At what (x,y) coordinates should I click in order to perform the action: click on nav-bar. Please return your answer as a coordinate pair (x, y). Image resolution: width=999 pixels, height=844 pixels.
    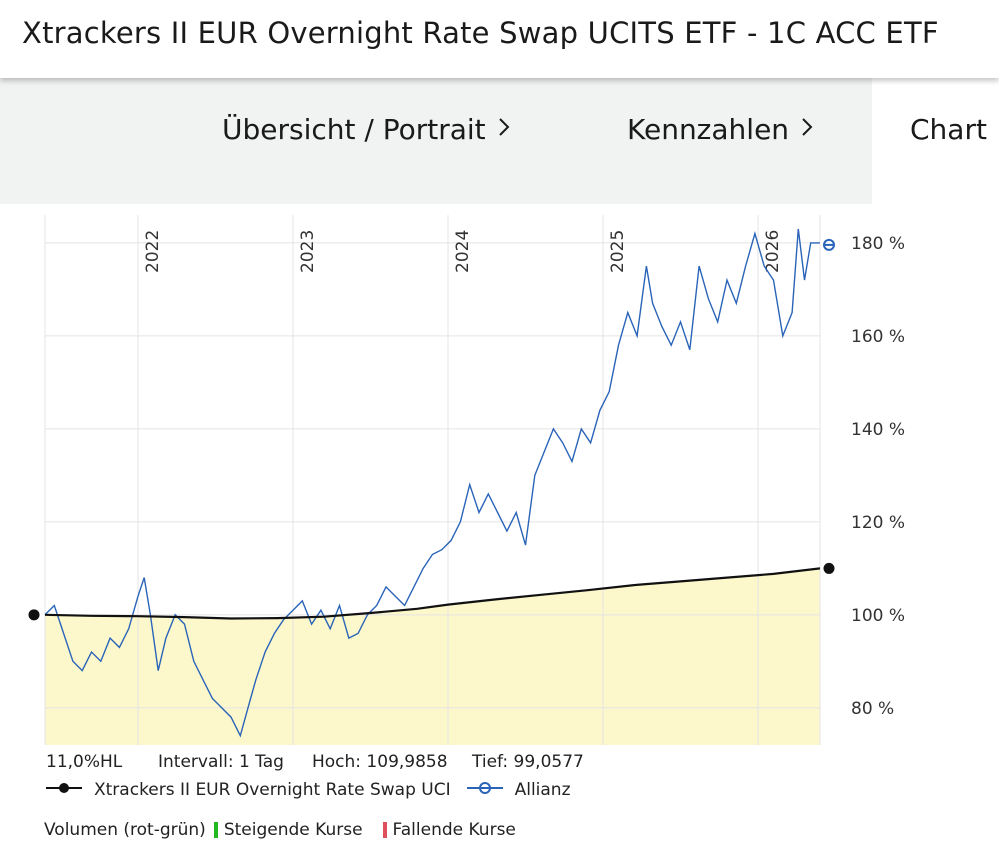
    Looking at the image, I should click on (436, 141).